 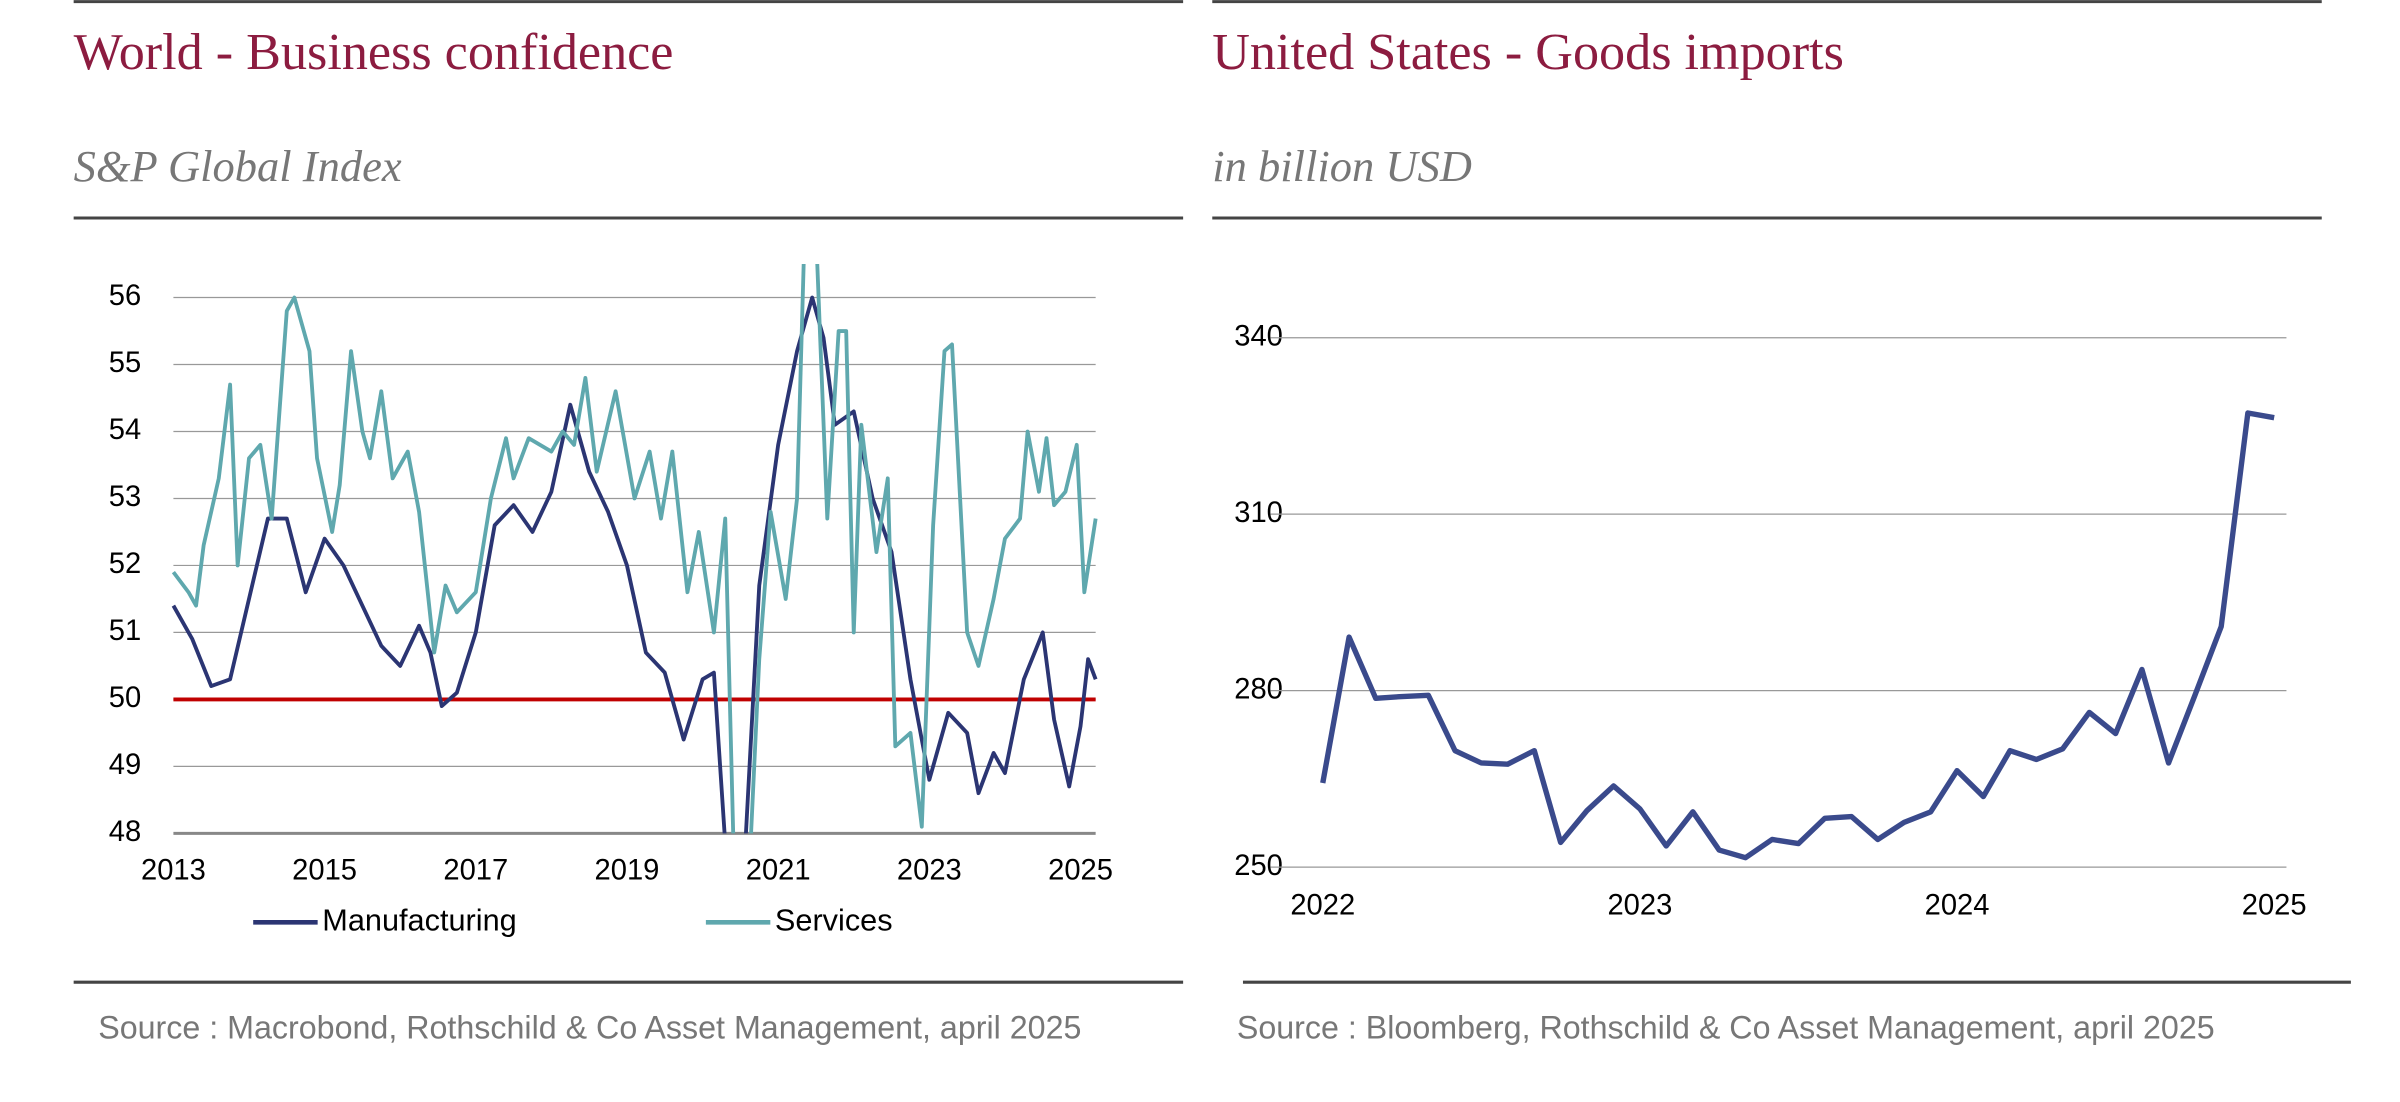 I want to click on y-tick-label: 54, so click(x=125, y=430).